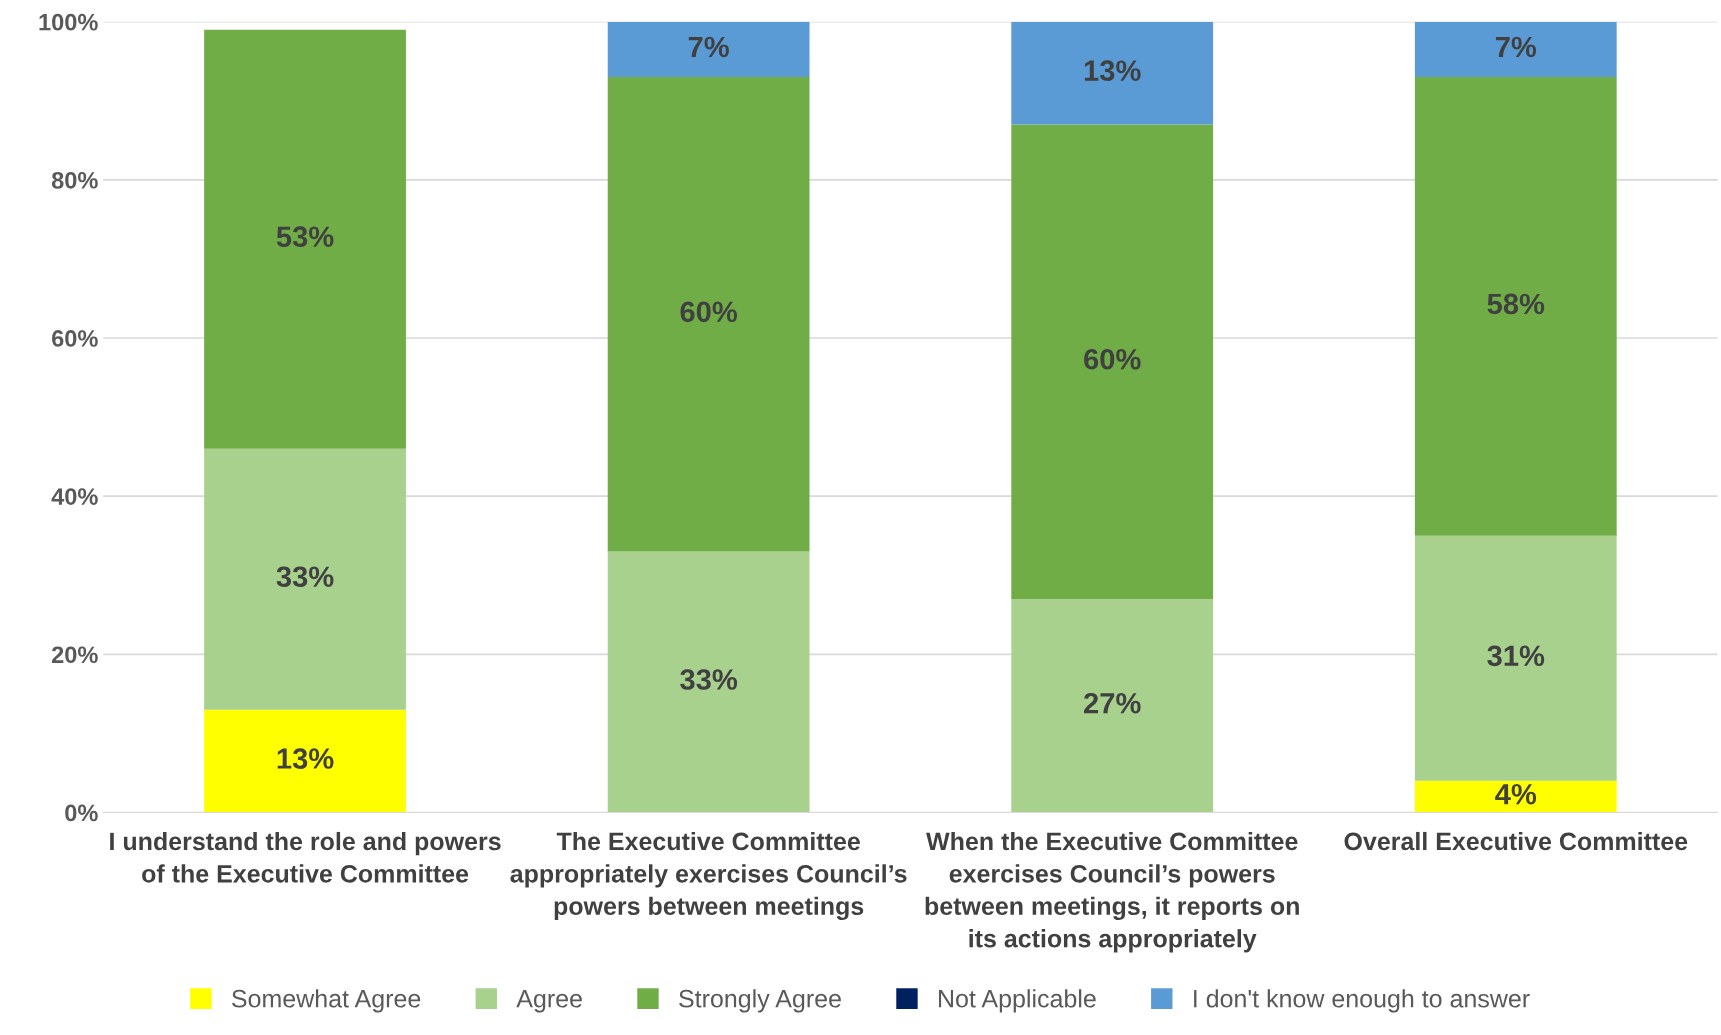 This screenshot has height=1035, width=1721. What do you see at coordinates (305, 857) in the screenshot?
I see `x-tick-label: I understand the role and powers of the Executive Committee` at bounding box center [305, 857].